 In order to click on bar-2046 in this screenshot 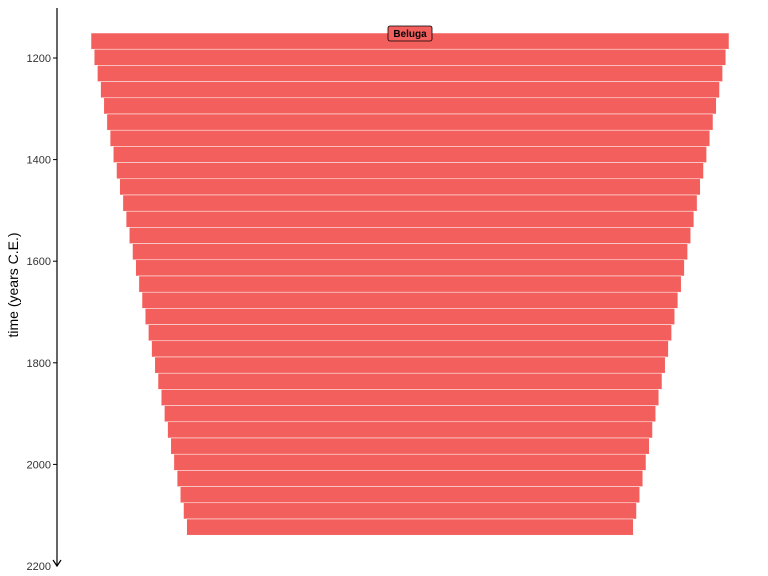, I will do `click(410, 495)`.